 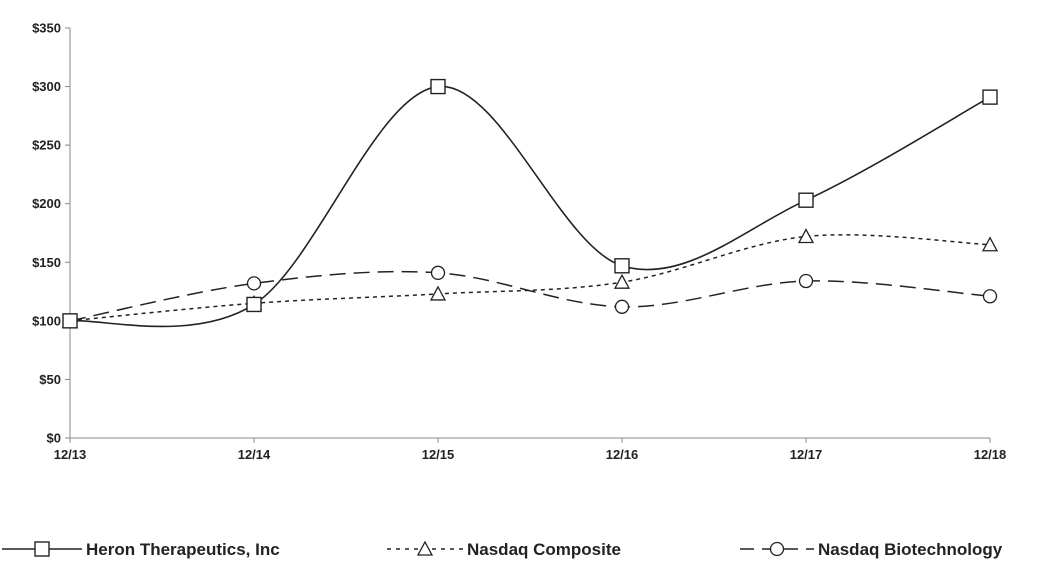 I want to click on y-tick-label: $300, so click(x=46, y=86).